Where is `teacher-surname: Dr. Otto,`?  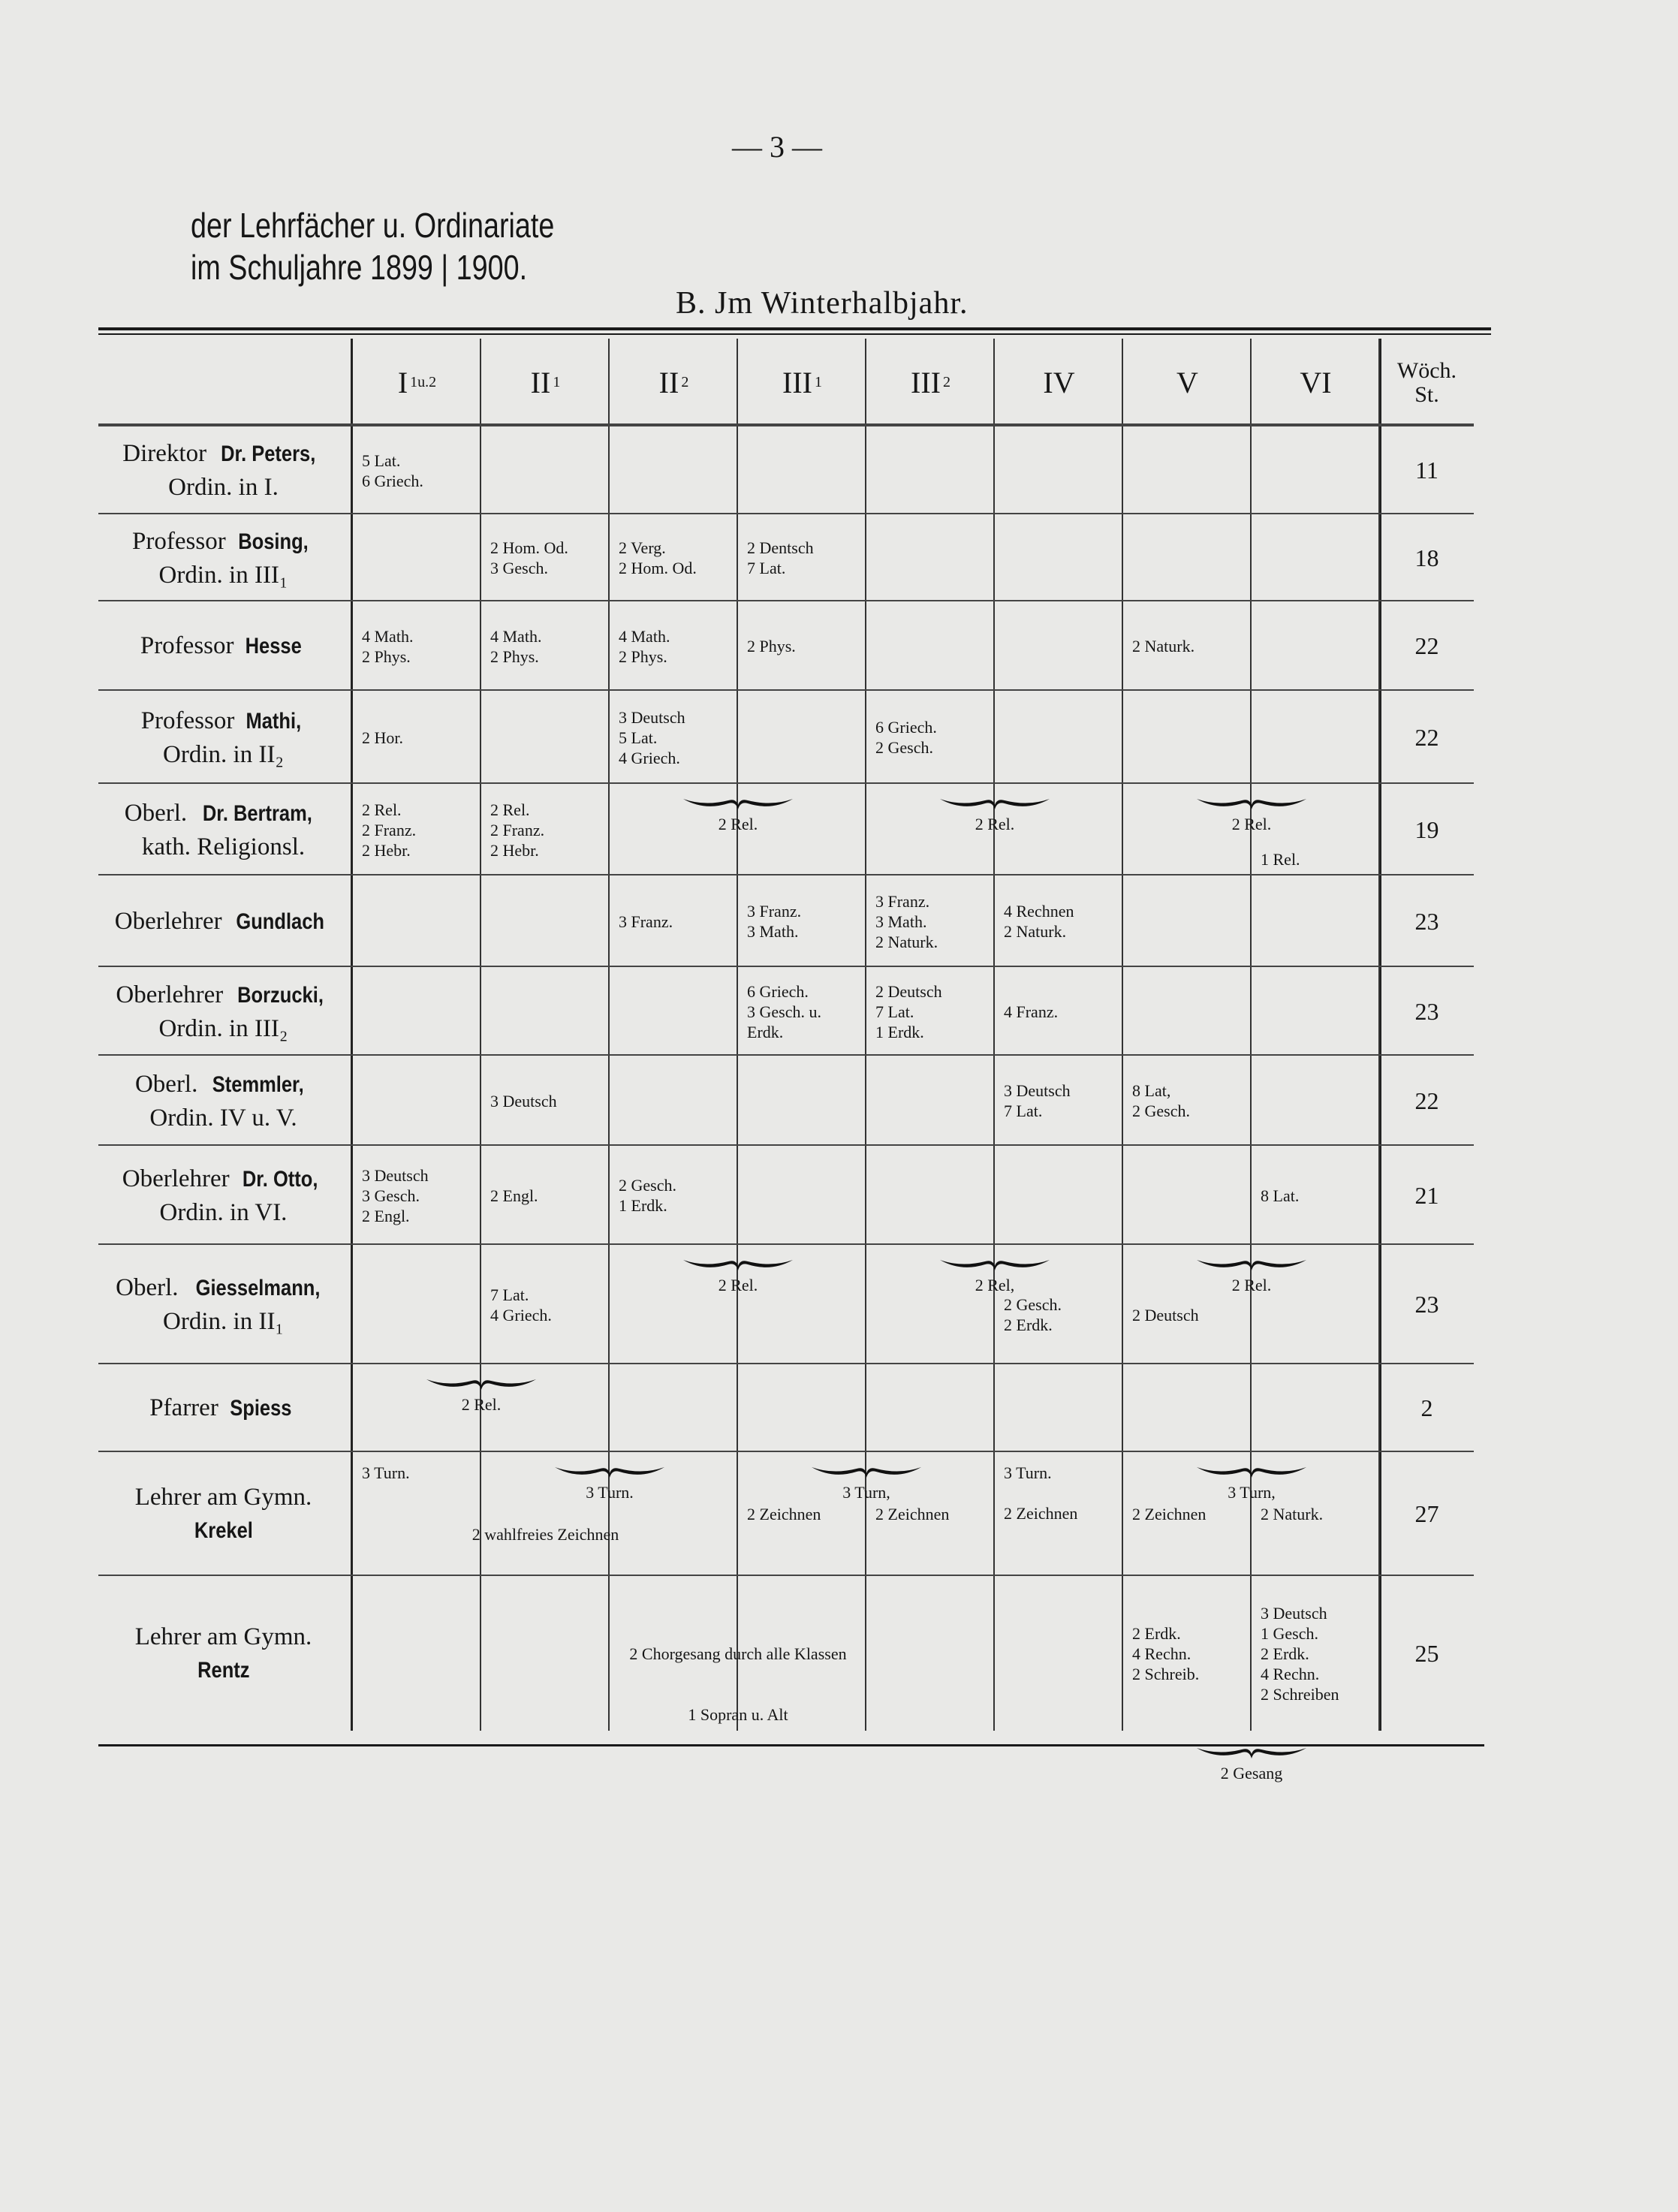 teacher-surname: Dr. Otto, is located at coordinates (280, 1179).